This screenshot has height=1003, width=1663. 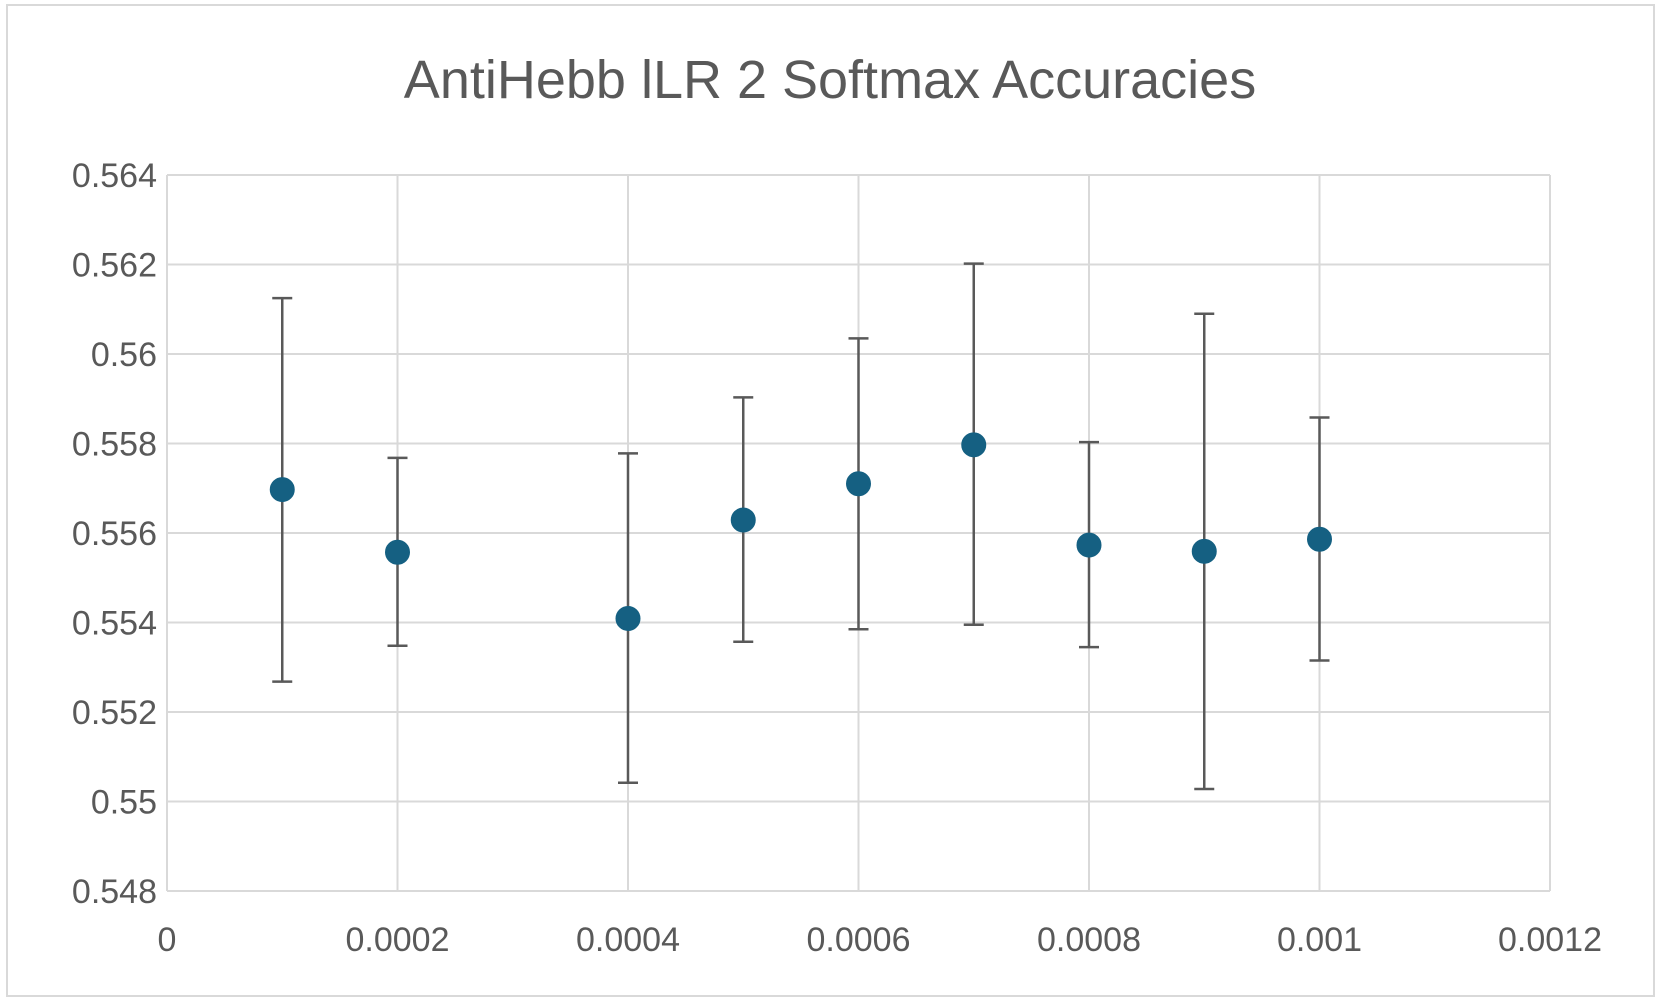 What do you see at coordinates (114, 445) in the screenshot?
I see `y-tick-label: 0.558` at bounding box center [114, 445].